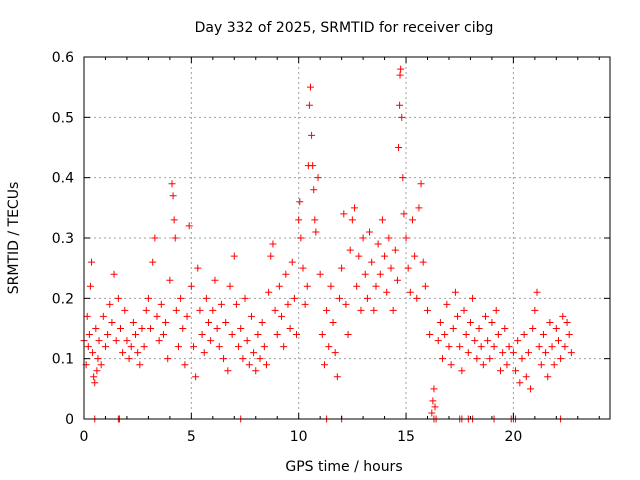 This screenshot has height=480, width=640. I want to click on x-tick-label: 10, so click(299, 437).